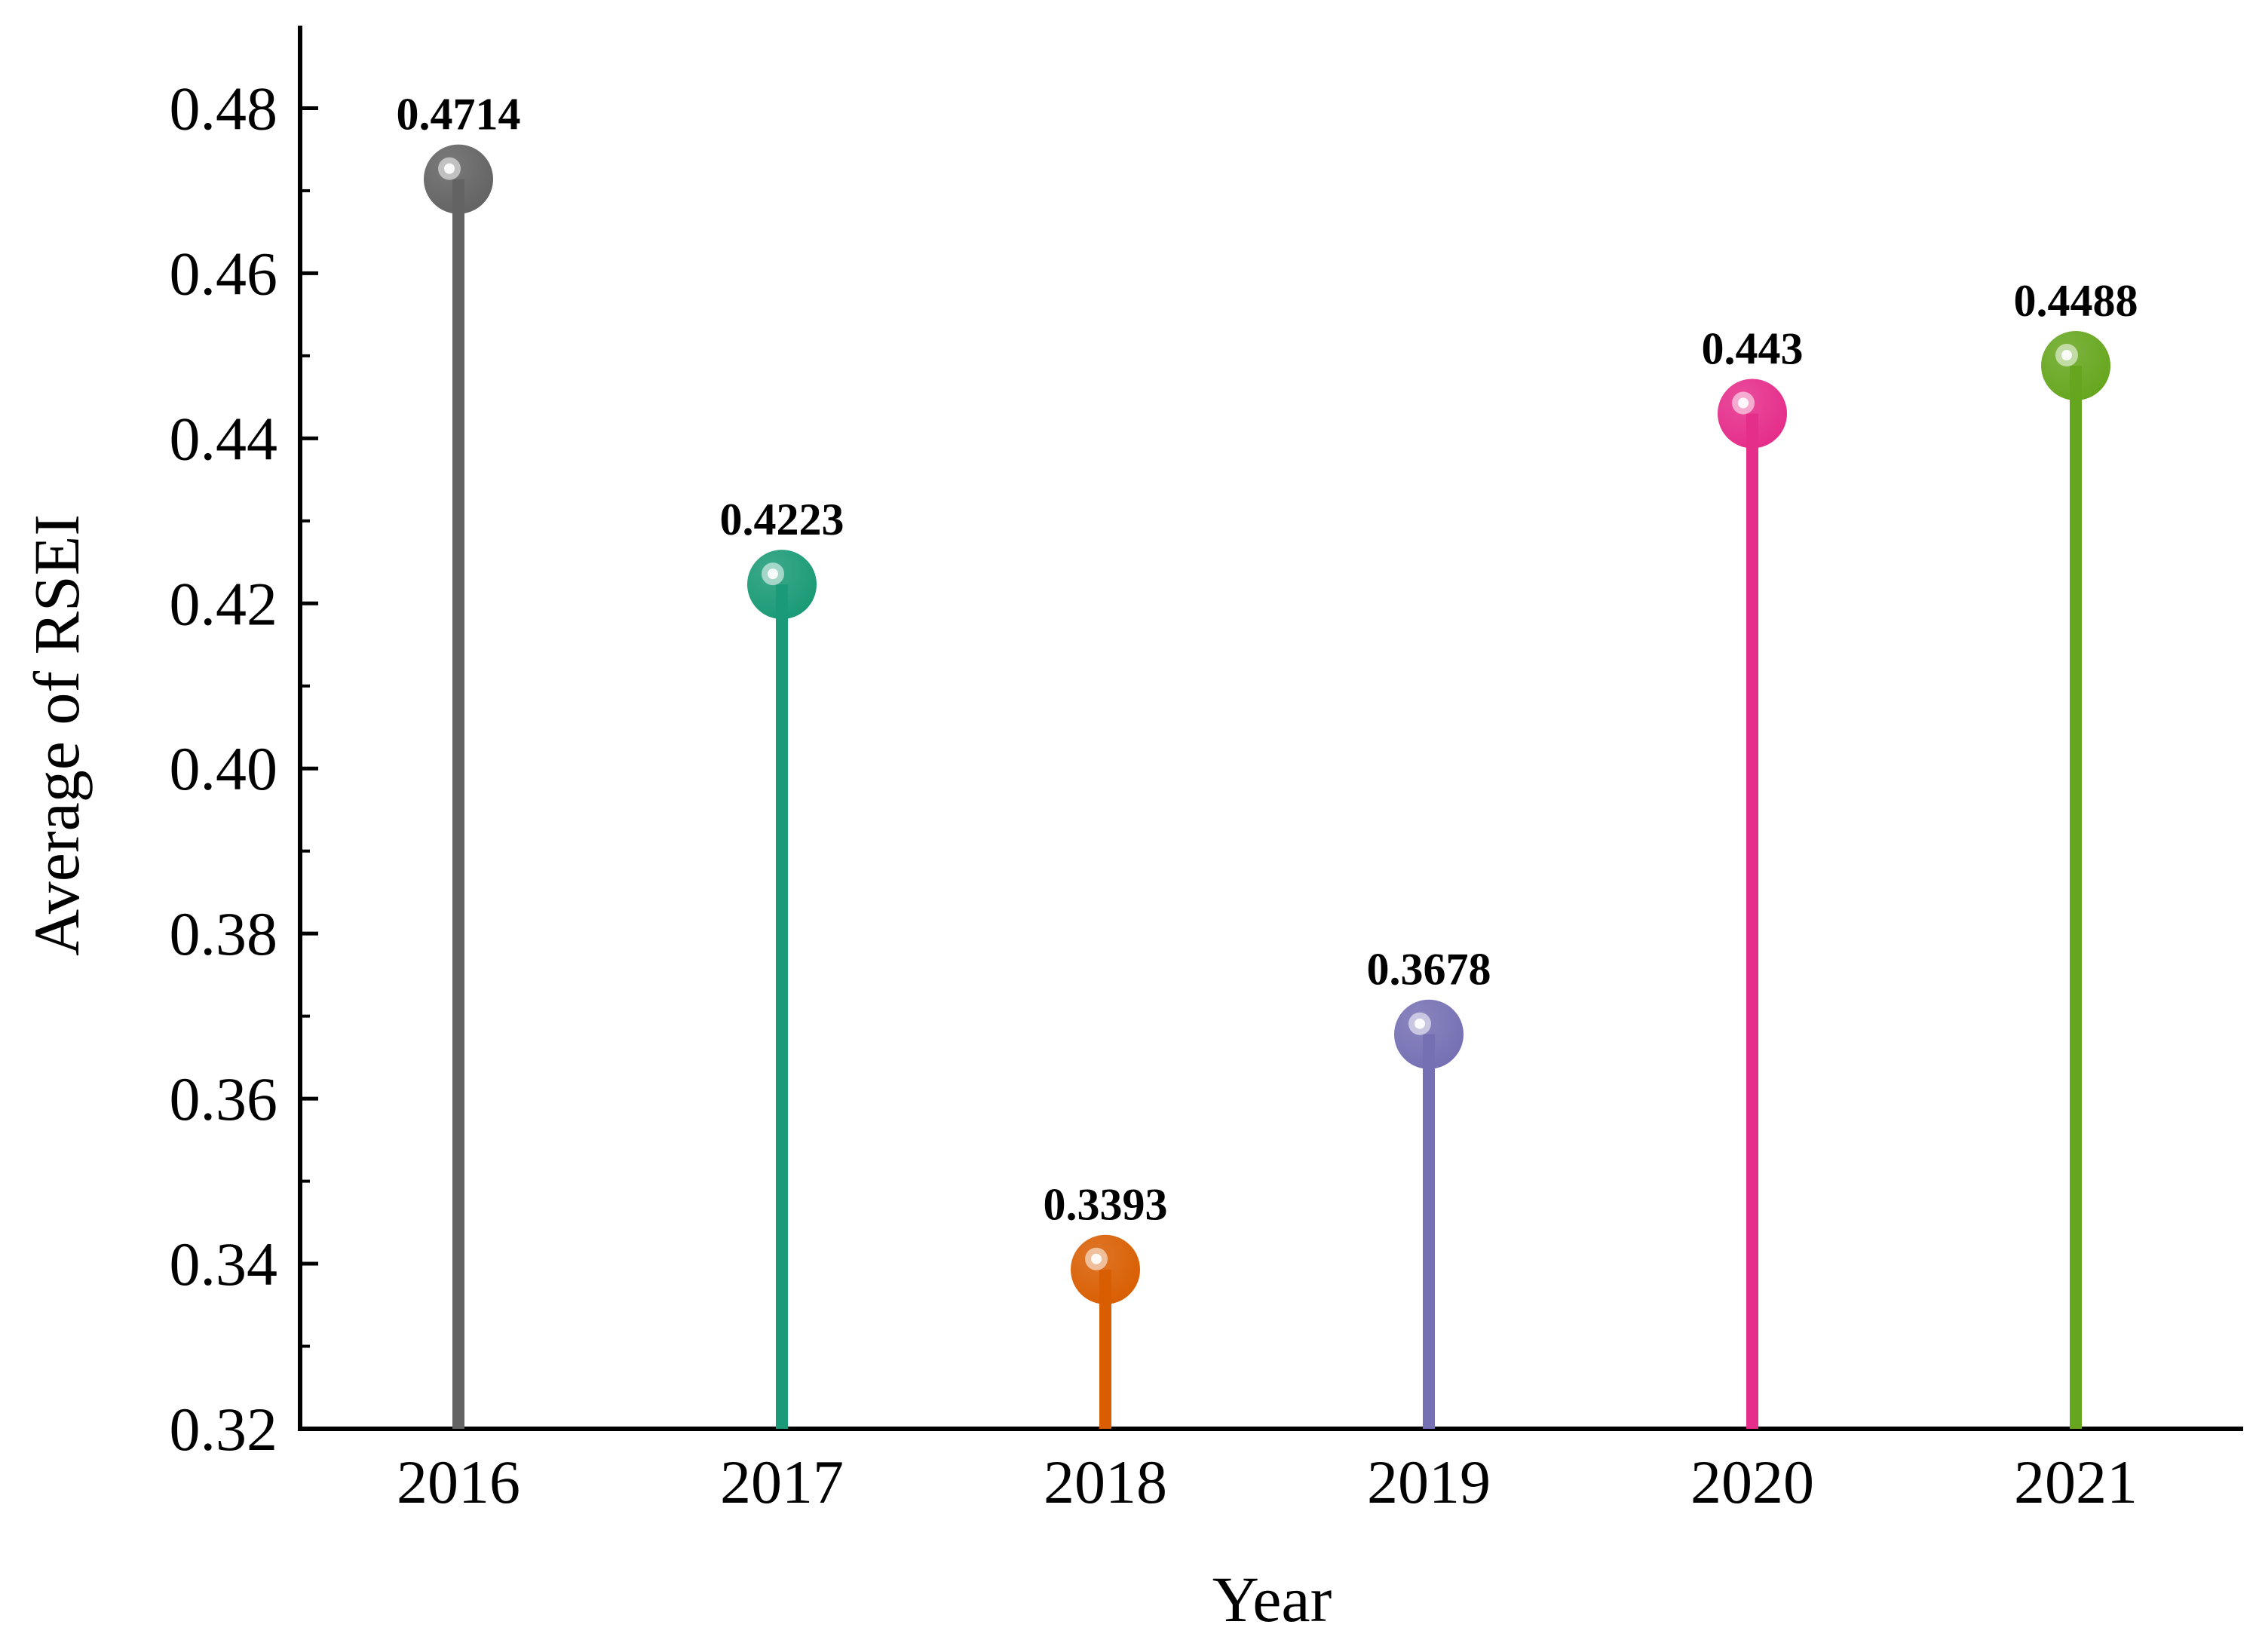 This screenshot has width=2259, height=1652. What do you see at coordinates (1429, 970) in the screenshot?
I see `data-label-2019: 0.3678` at bounding box center [1429, 970].